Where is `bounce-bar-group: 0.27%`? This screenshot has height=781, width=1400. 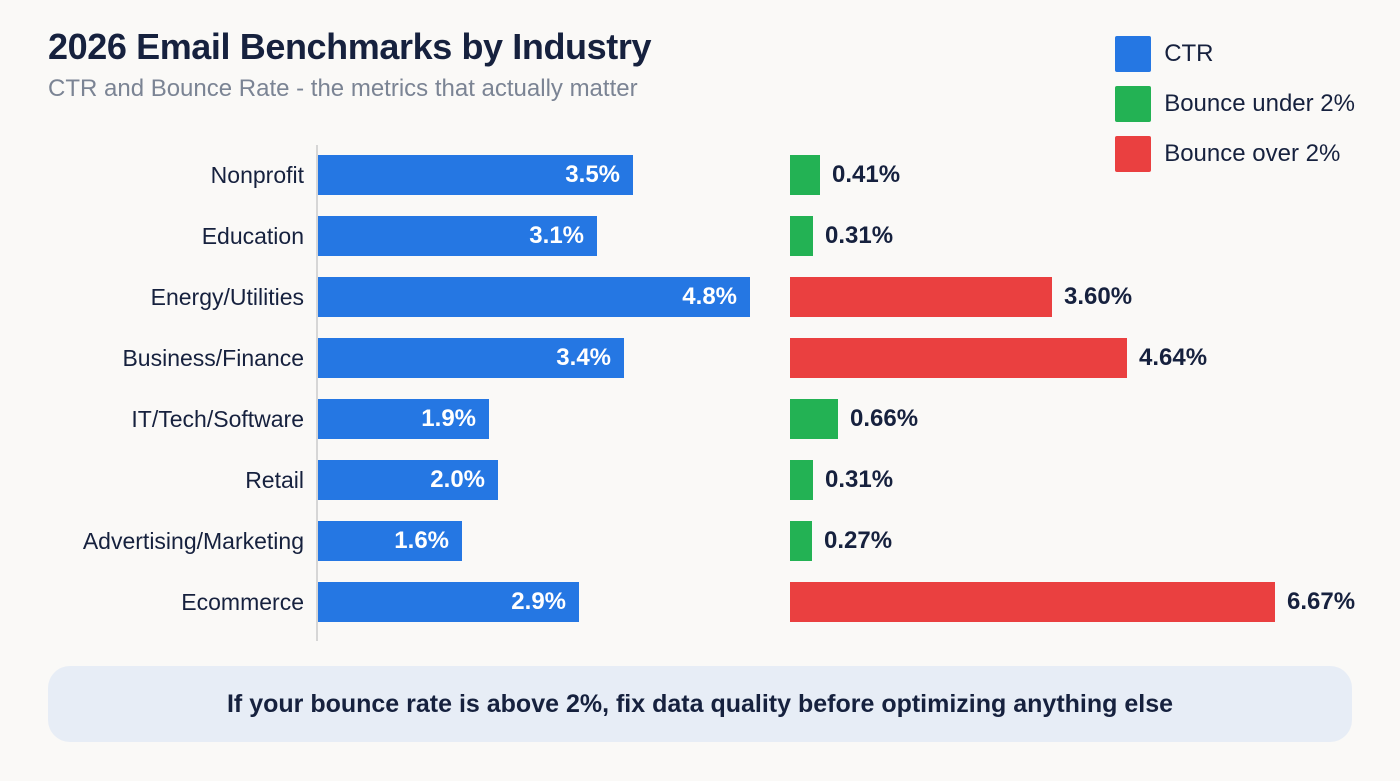
bounce-bar-group: 0.27% is located at coordinates (841, 541).